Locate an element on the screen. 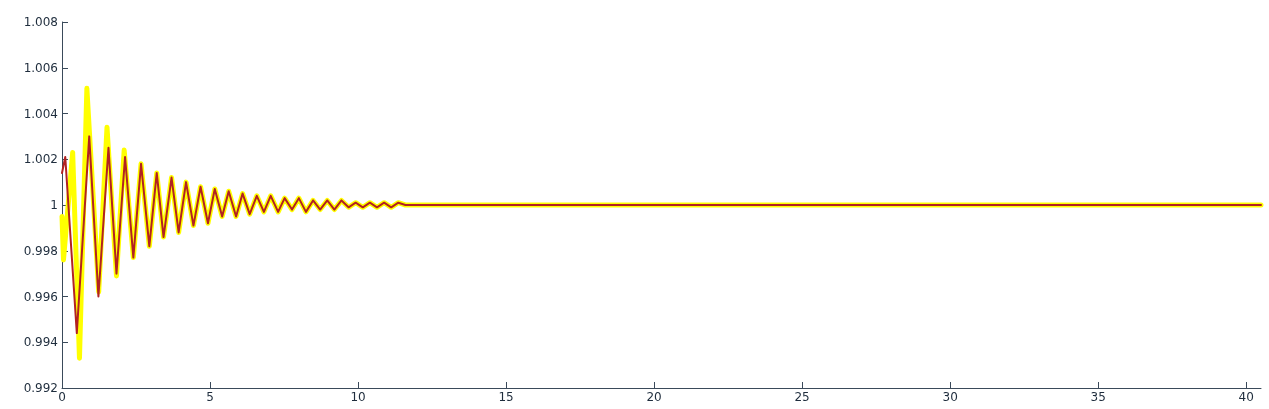  y-tick-label: 1 is located at coordinates (54, 205).